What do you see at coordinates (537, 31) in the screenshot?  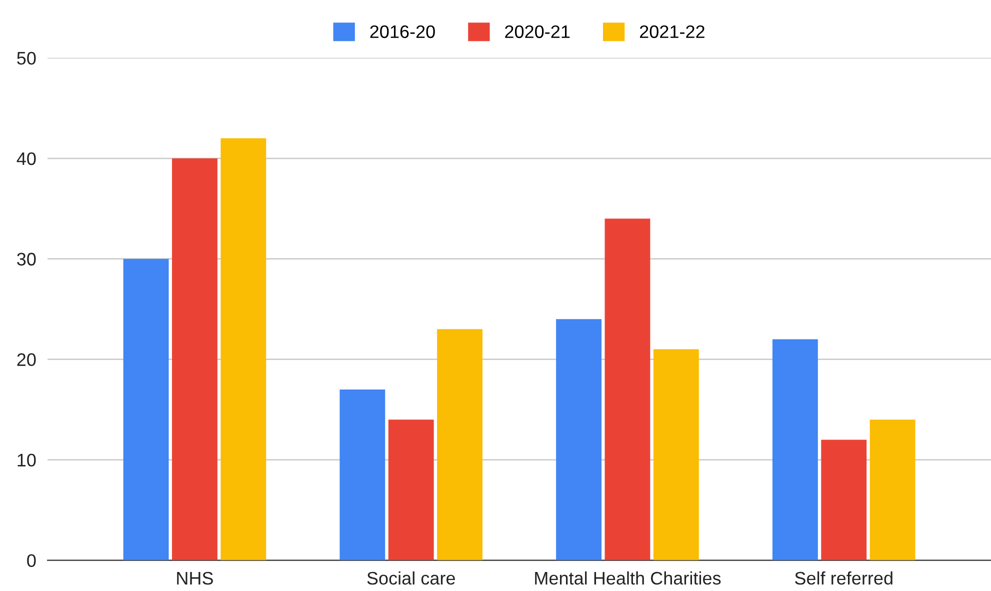 I see `legend-label: 2020-21` at bounding box center [537, 31].